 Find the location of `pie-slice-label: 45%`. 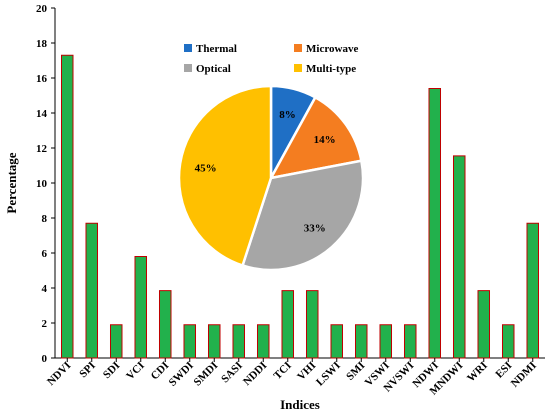

pie-slice-label: 45% is located at coordinates (206, 169).